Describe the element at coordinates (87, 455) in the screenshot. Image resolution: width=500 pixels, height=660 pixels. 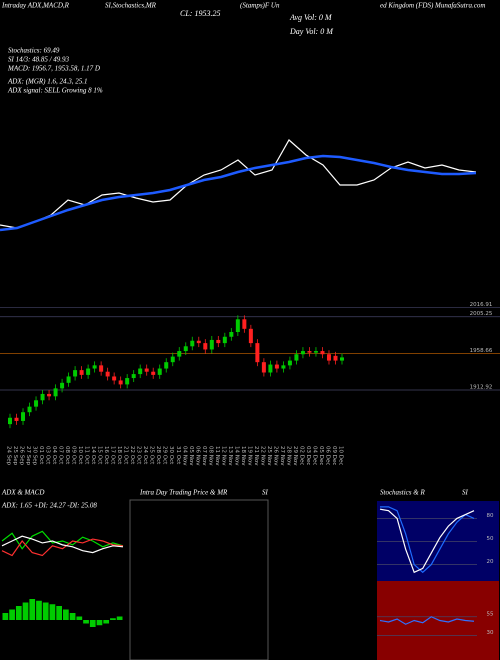
I see `x-tick-label: 11 Oct` at that location.